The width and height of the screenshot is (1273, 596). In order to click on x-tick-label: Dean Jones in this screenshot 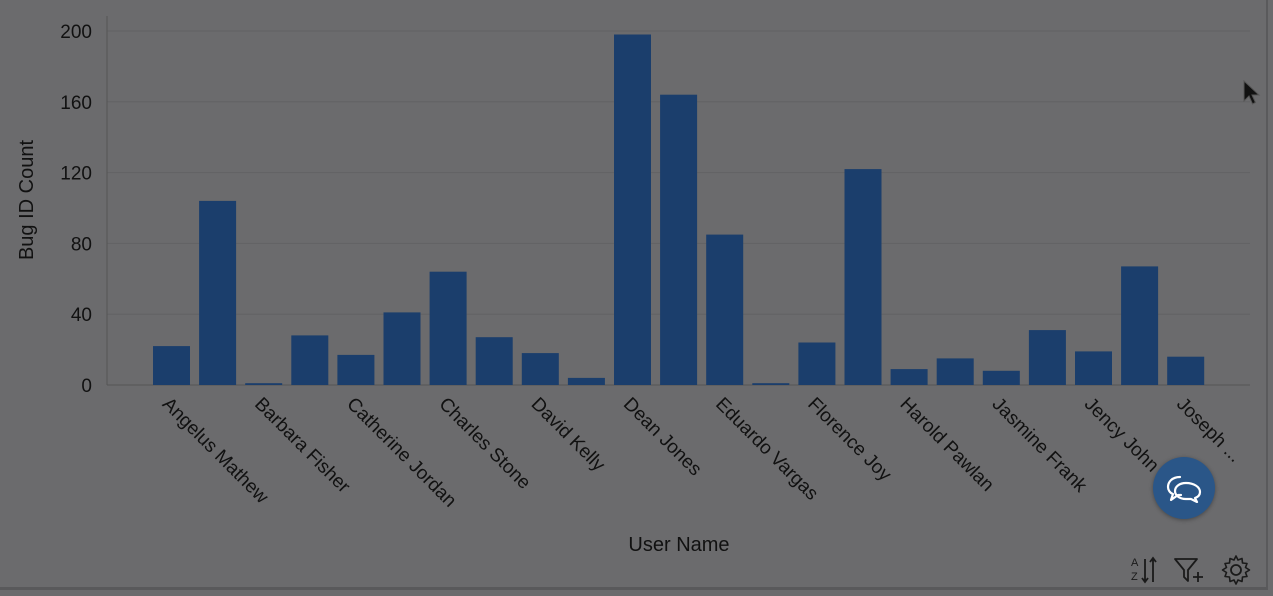, I will do `click(662, 437)`.